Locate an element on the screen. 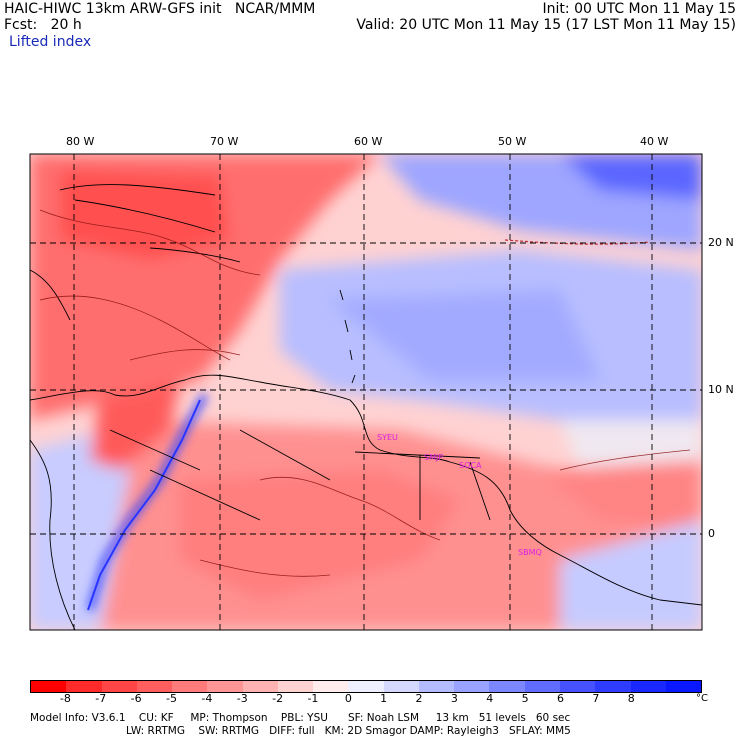  colorbar-tick-label: 7 is located at coordinates (596, 698).